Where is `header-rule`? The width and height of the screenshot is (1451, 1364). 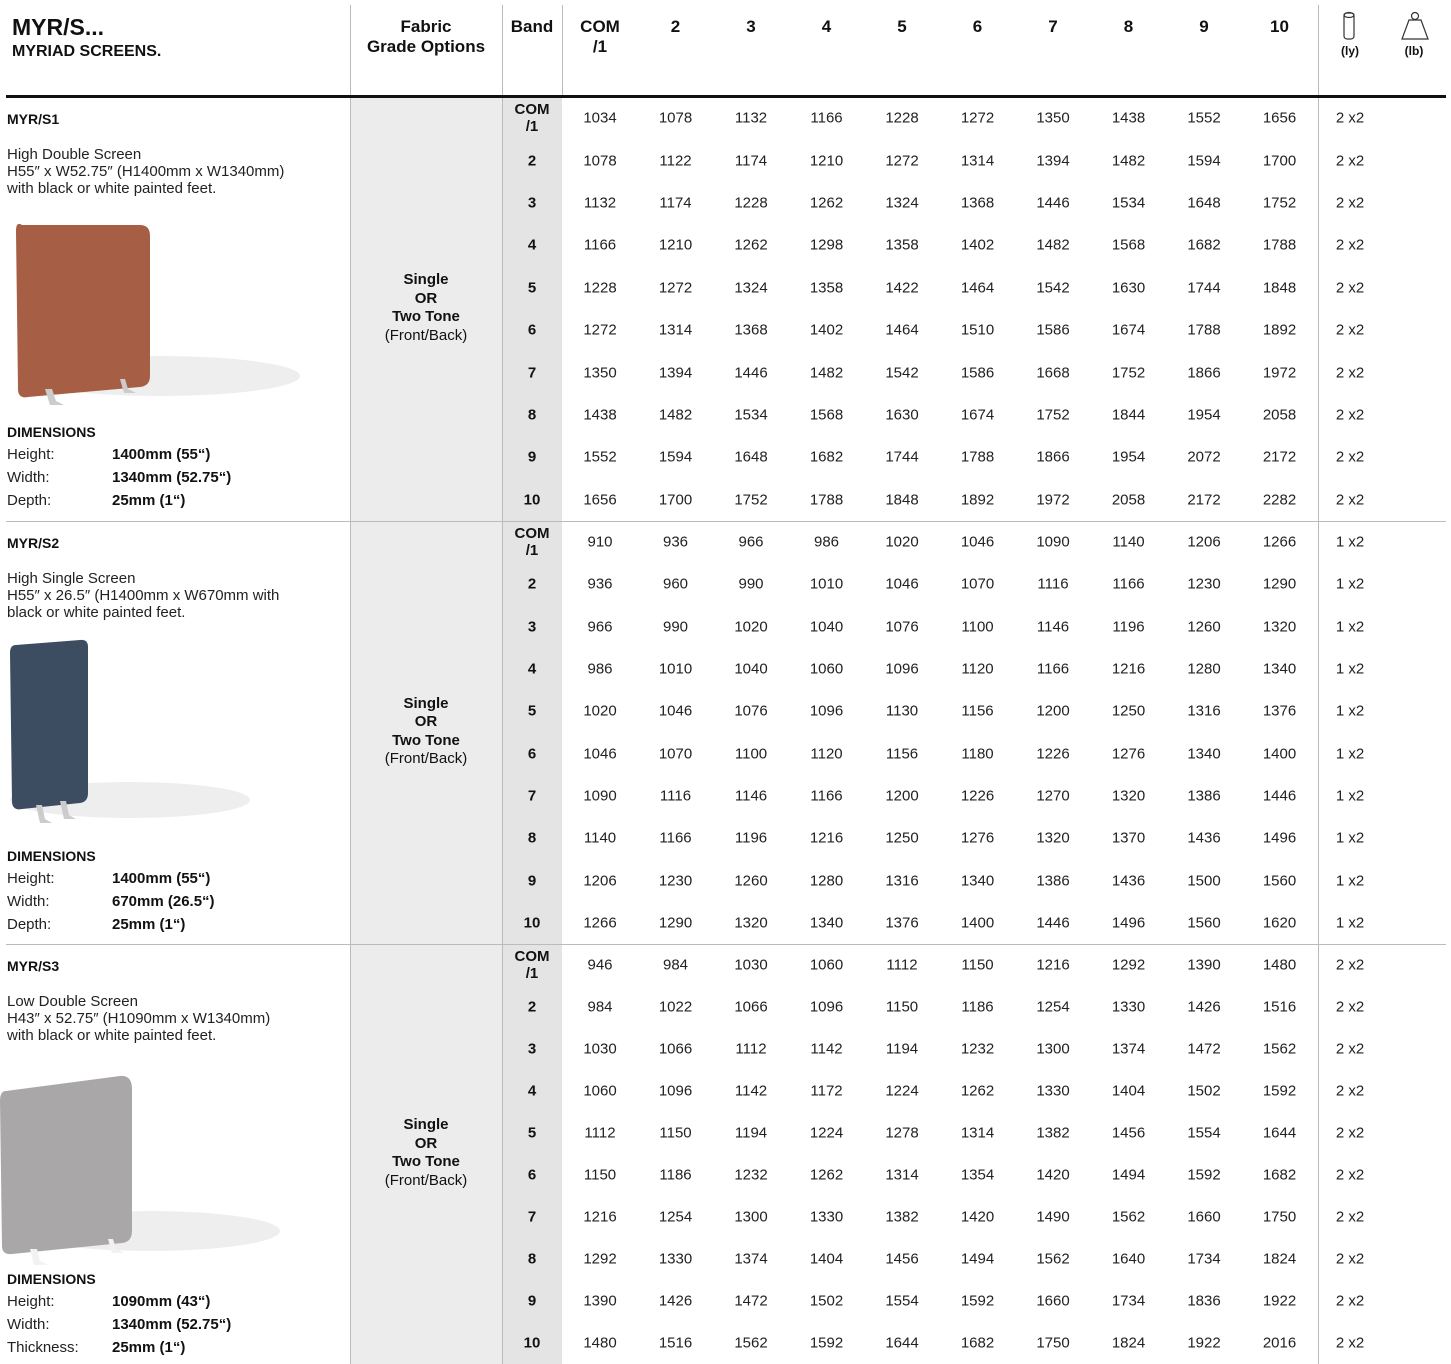 header-rule is located at coordinates (726, 96).